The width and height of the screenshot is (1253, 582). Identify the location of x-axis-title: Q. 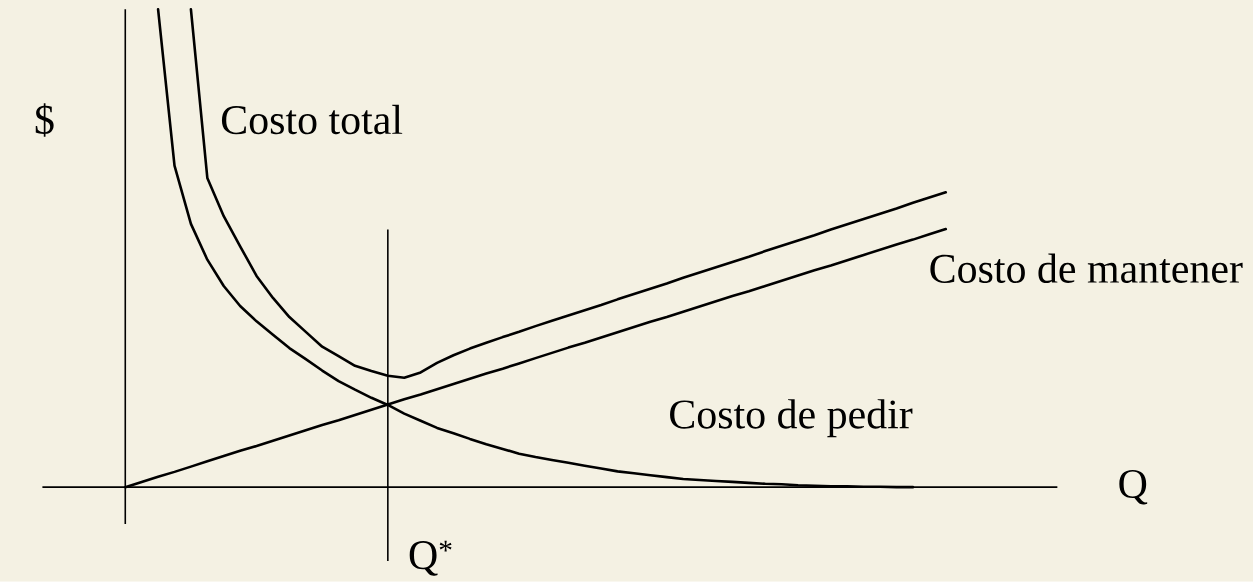
(1133, 487).